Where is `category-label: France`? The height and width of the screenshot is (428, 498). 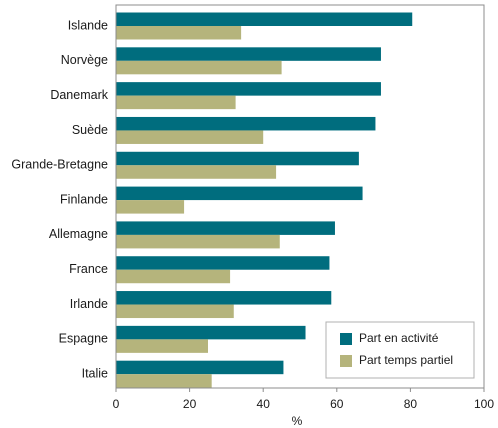
category-label: France is located at coordinates (88, 269).